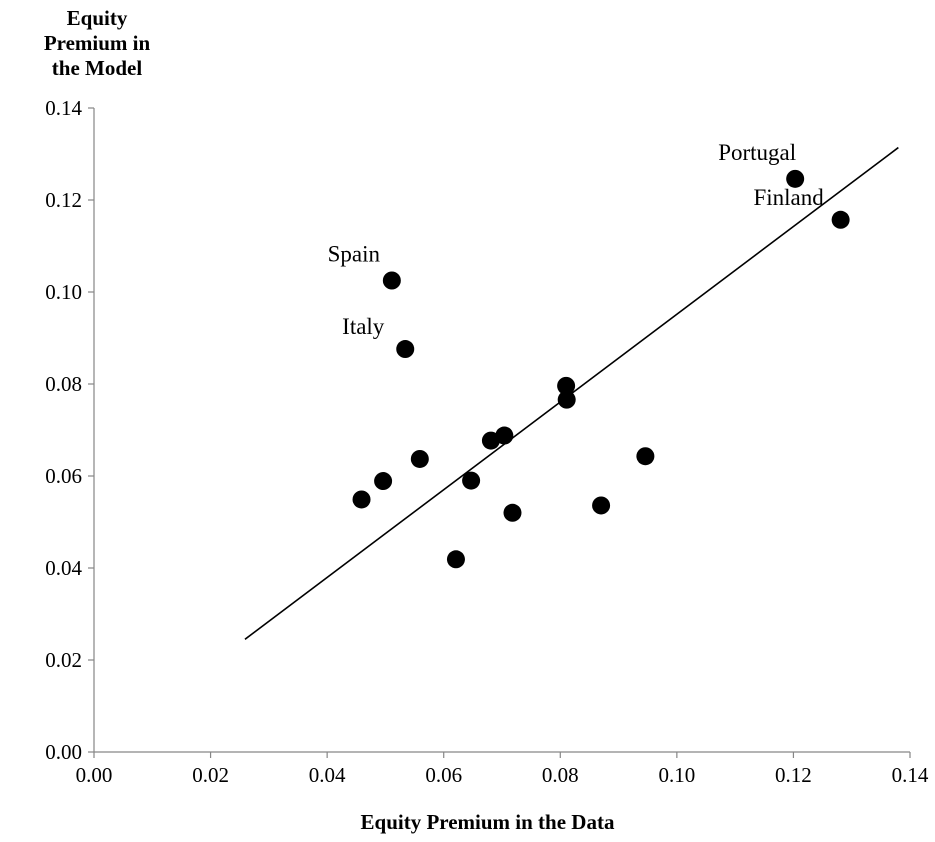 Image resolution: width=935 pixels, height=842 pixels. Describe the element at coordinates (793, 775) in the screenshot. I see `x-tick-label: 0.12` at that location.